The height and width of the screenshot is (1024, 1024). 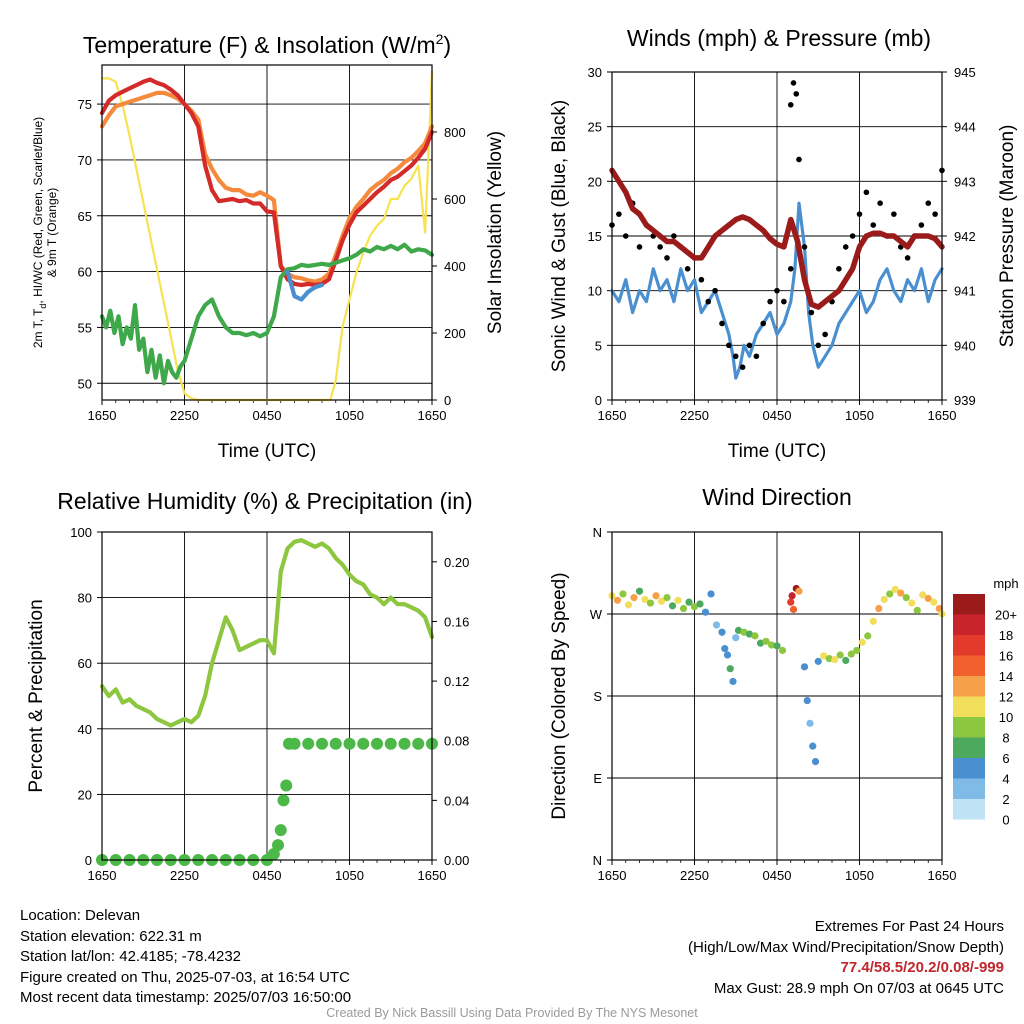 What do you see at coordinates (1005, 583) in the screenshot?
I see `legend-title: mph` at bounding box center [1005, 583].